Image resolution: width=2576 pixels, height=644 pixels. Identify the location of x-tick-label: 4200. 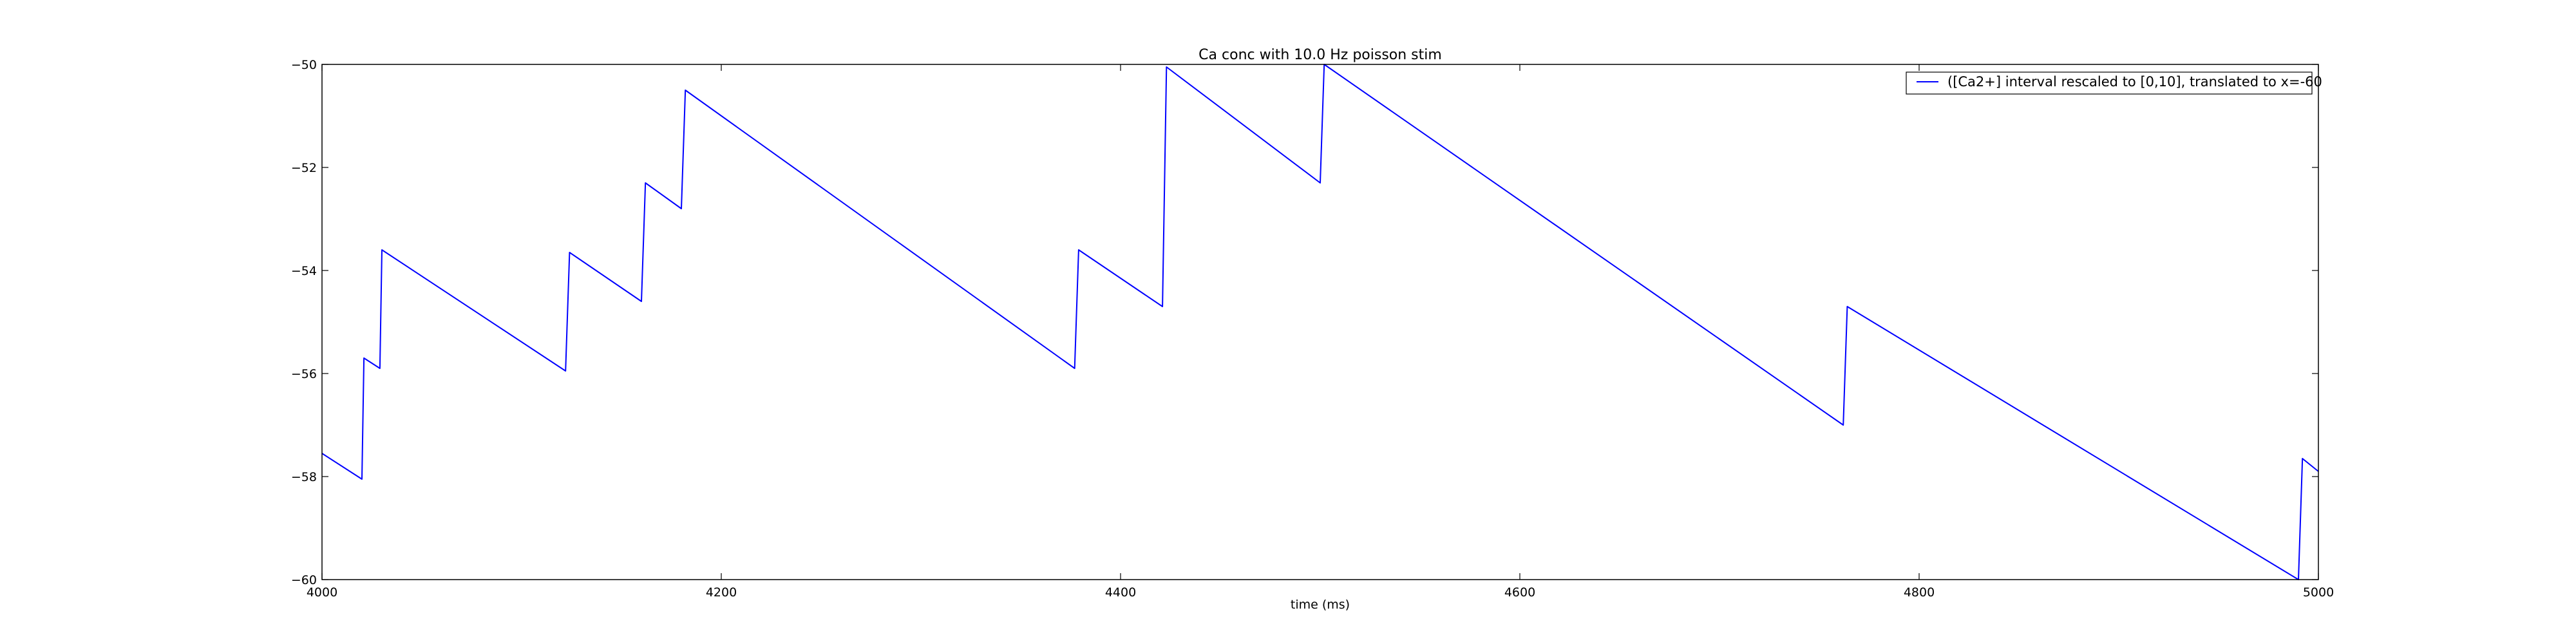
(721, 592).